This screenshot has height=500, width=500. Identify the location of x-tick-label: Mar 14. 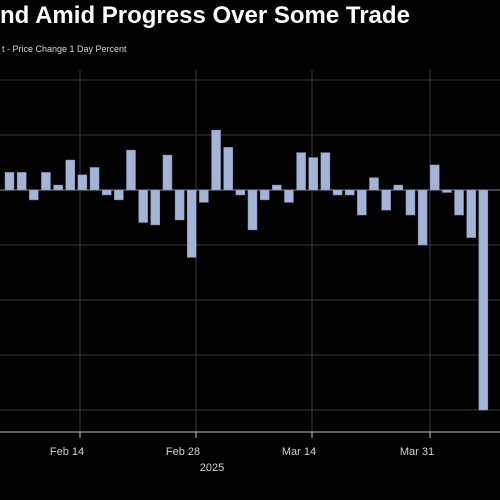
(299, 452).